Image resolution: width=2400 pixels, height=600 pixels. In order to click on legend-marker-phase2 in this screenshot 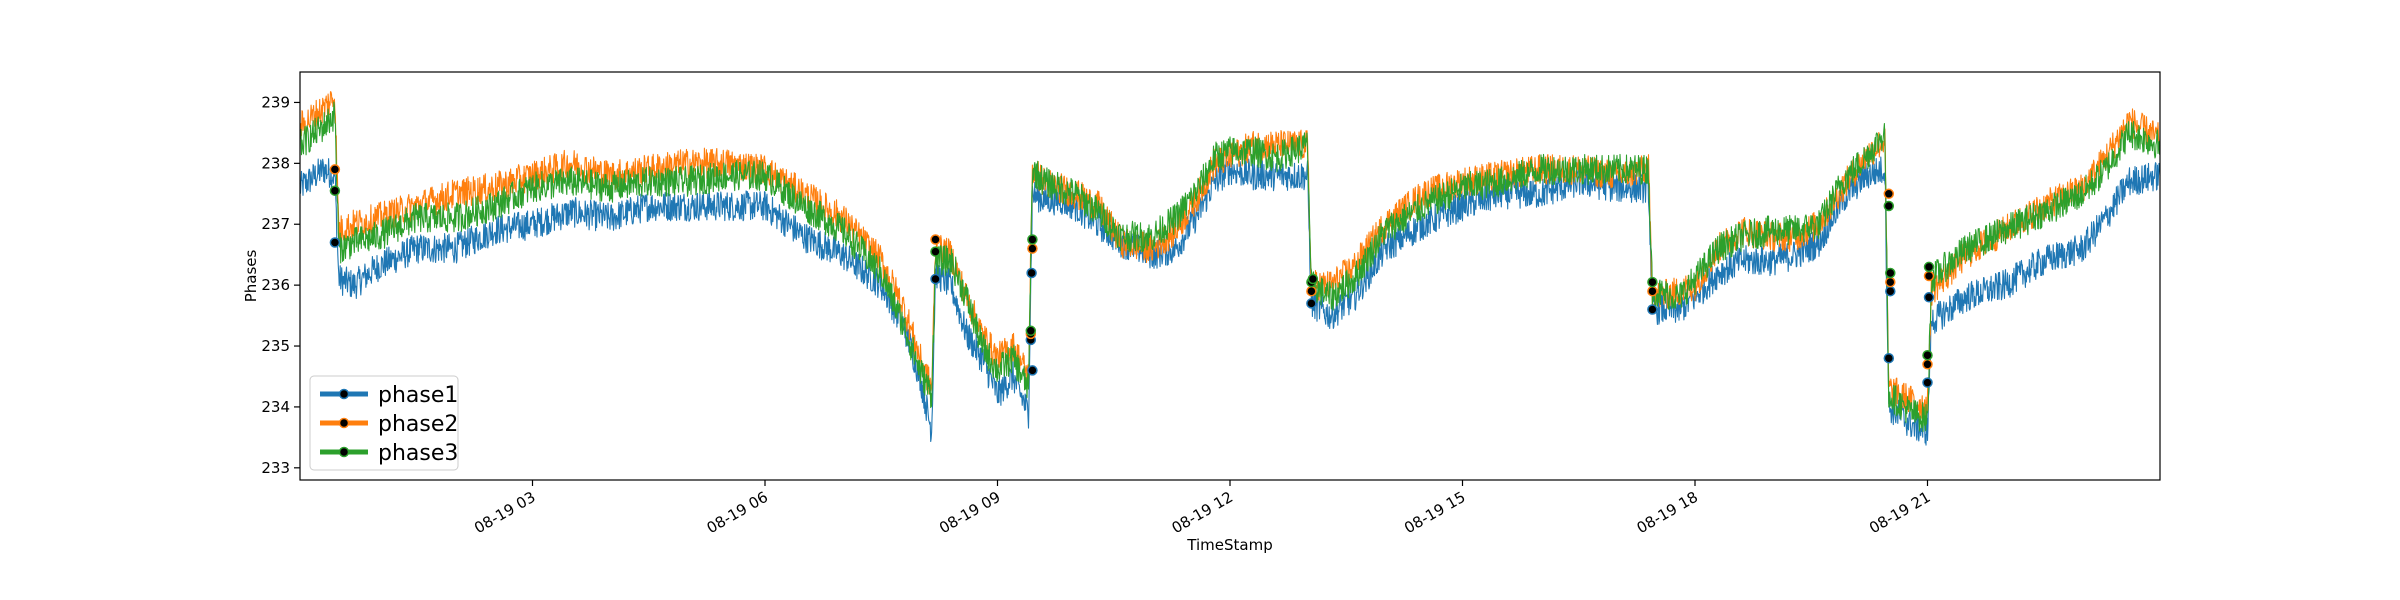, I will do `click(344, 423)`.